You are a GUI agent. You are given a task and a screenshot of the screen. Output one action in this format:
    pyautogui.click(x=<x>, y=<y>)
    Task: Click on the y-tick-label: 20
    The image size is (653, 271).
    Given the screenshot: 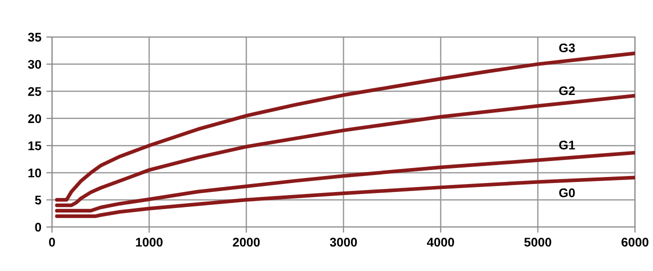 What is the action you would take?
    pyautogui.click(x=35, y=119)
    